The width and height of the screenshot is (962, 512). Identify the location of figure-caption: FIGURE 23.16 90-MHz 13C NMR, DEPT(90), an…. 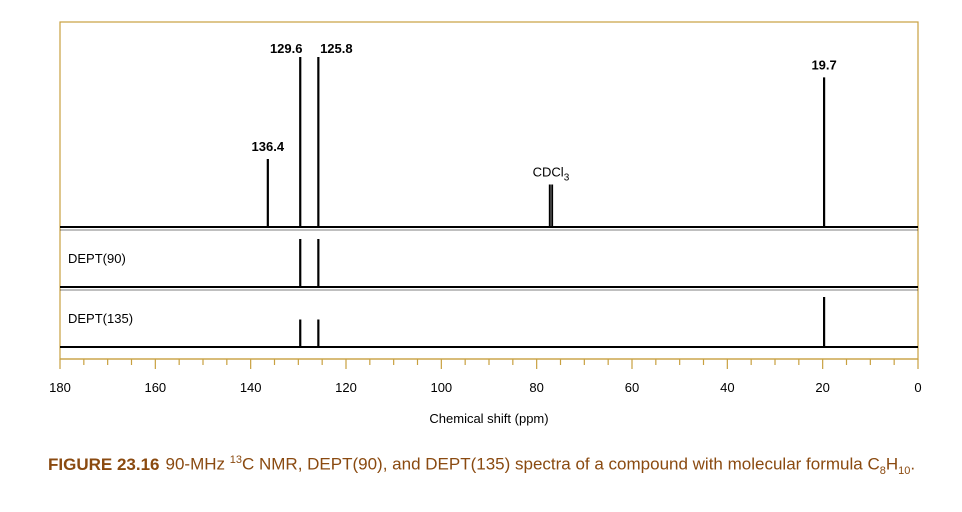
(488, 466).